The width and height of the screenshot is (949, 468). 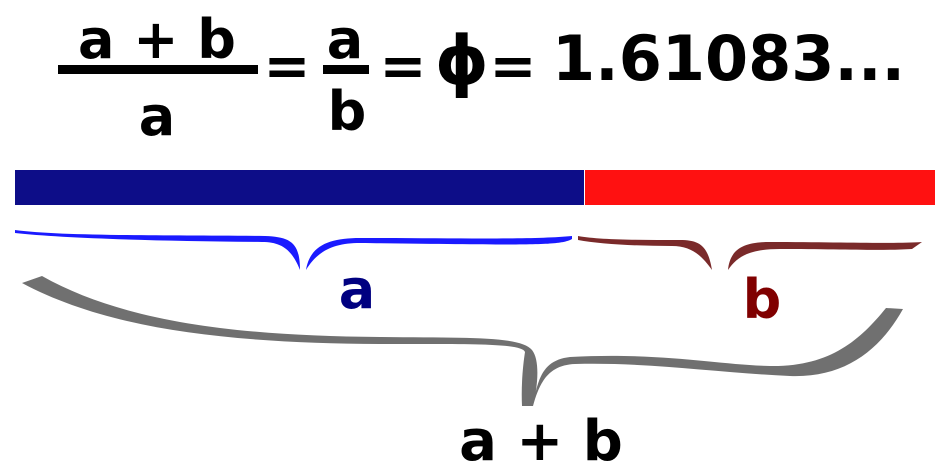 I want to click on brace-b-icon, so click(x=750, y=253).